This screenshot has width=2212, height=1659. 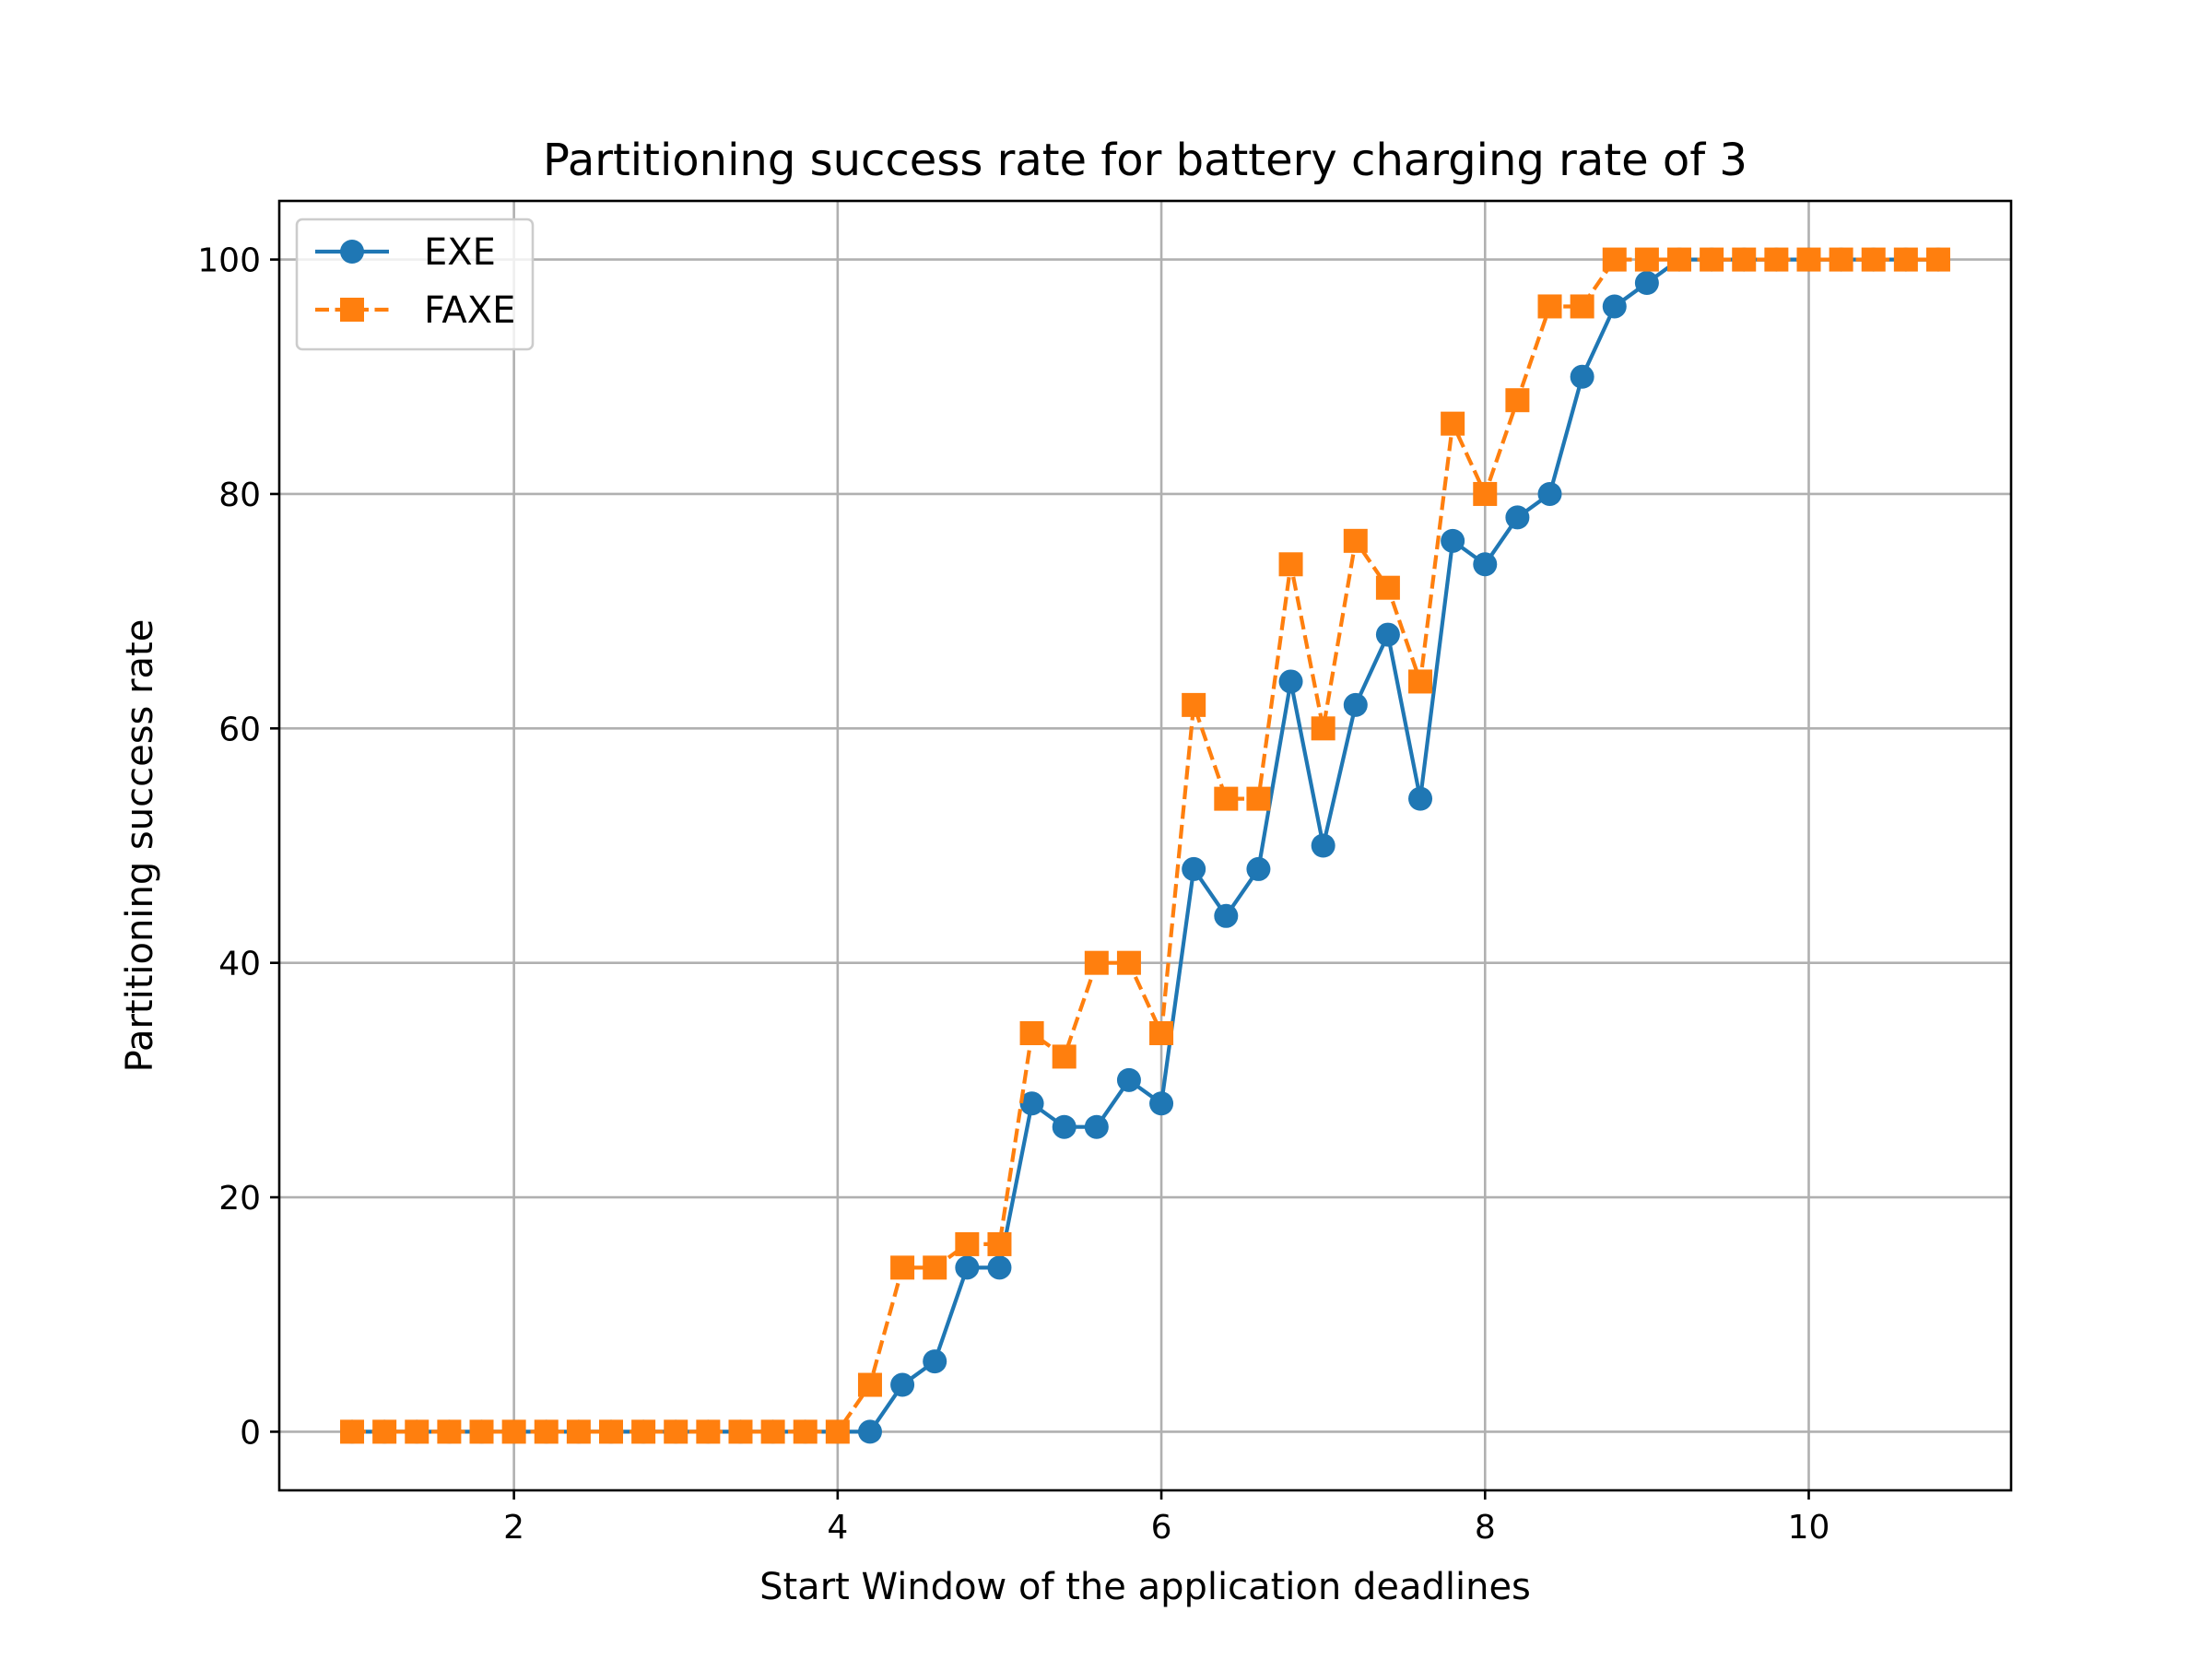 What do you see at coordinates (239, 729) in the screenshot?
I see `y-tick-label: 60` at bounding box center [239, 729].